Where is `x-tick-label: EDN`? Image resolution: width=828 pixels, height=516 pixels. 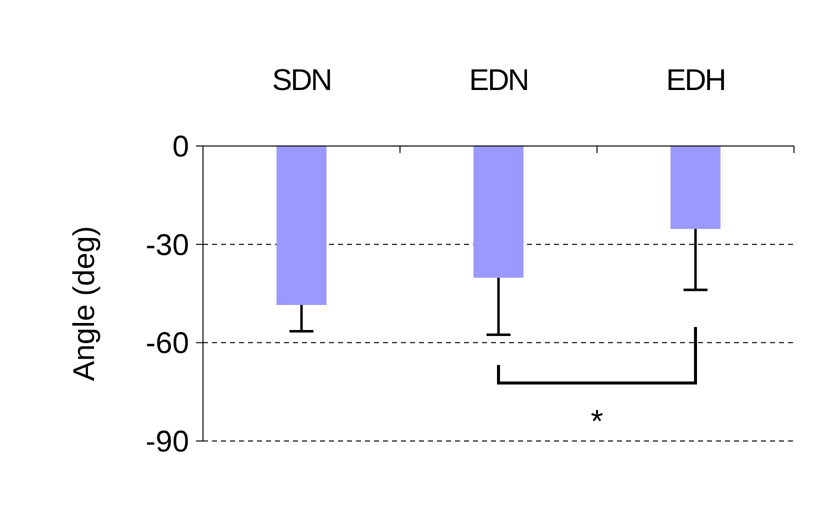
x-tick-label: EDN is located at coordinates (498, 80).